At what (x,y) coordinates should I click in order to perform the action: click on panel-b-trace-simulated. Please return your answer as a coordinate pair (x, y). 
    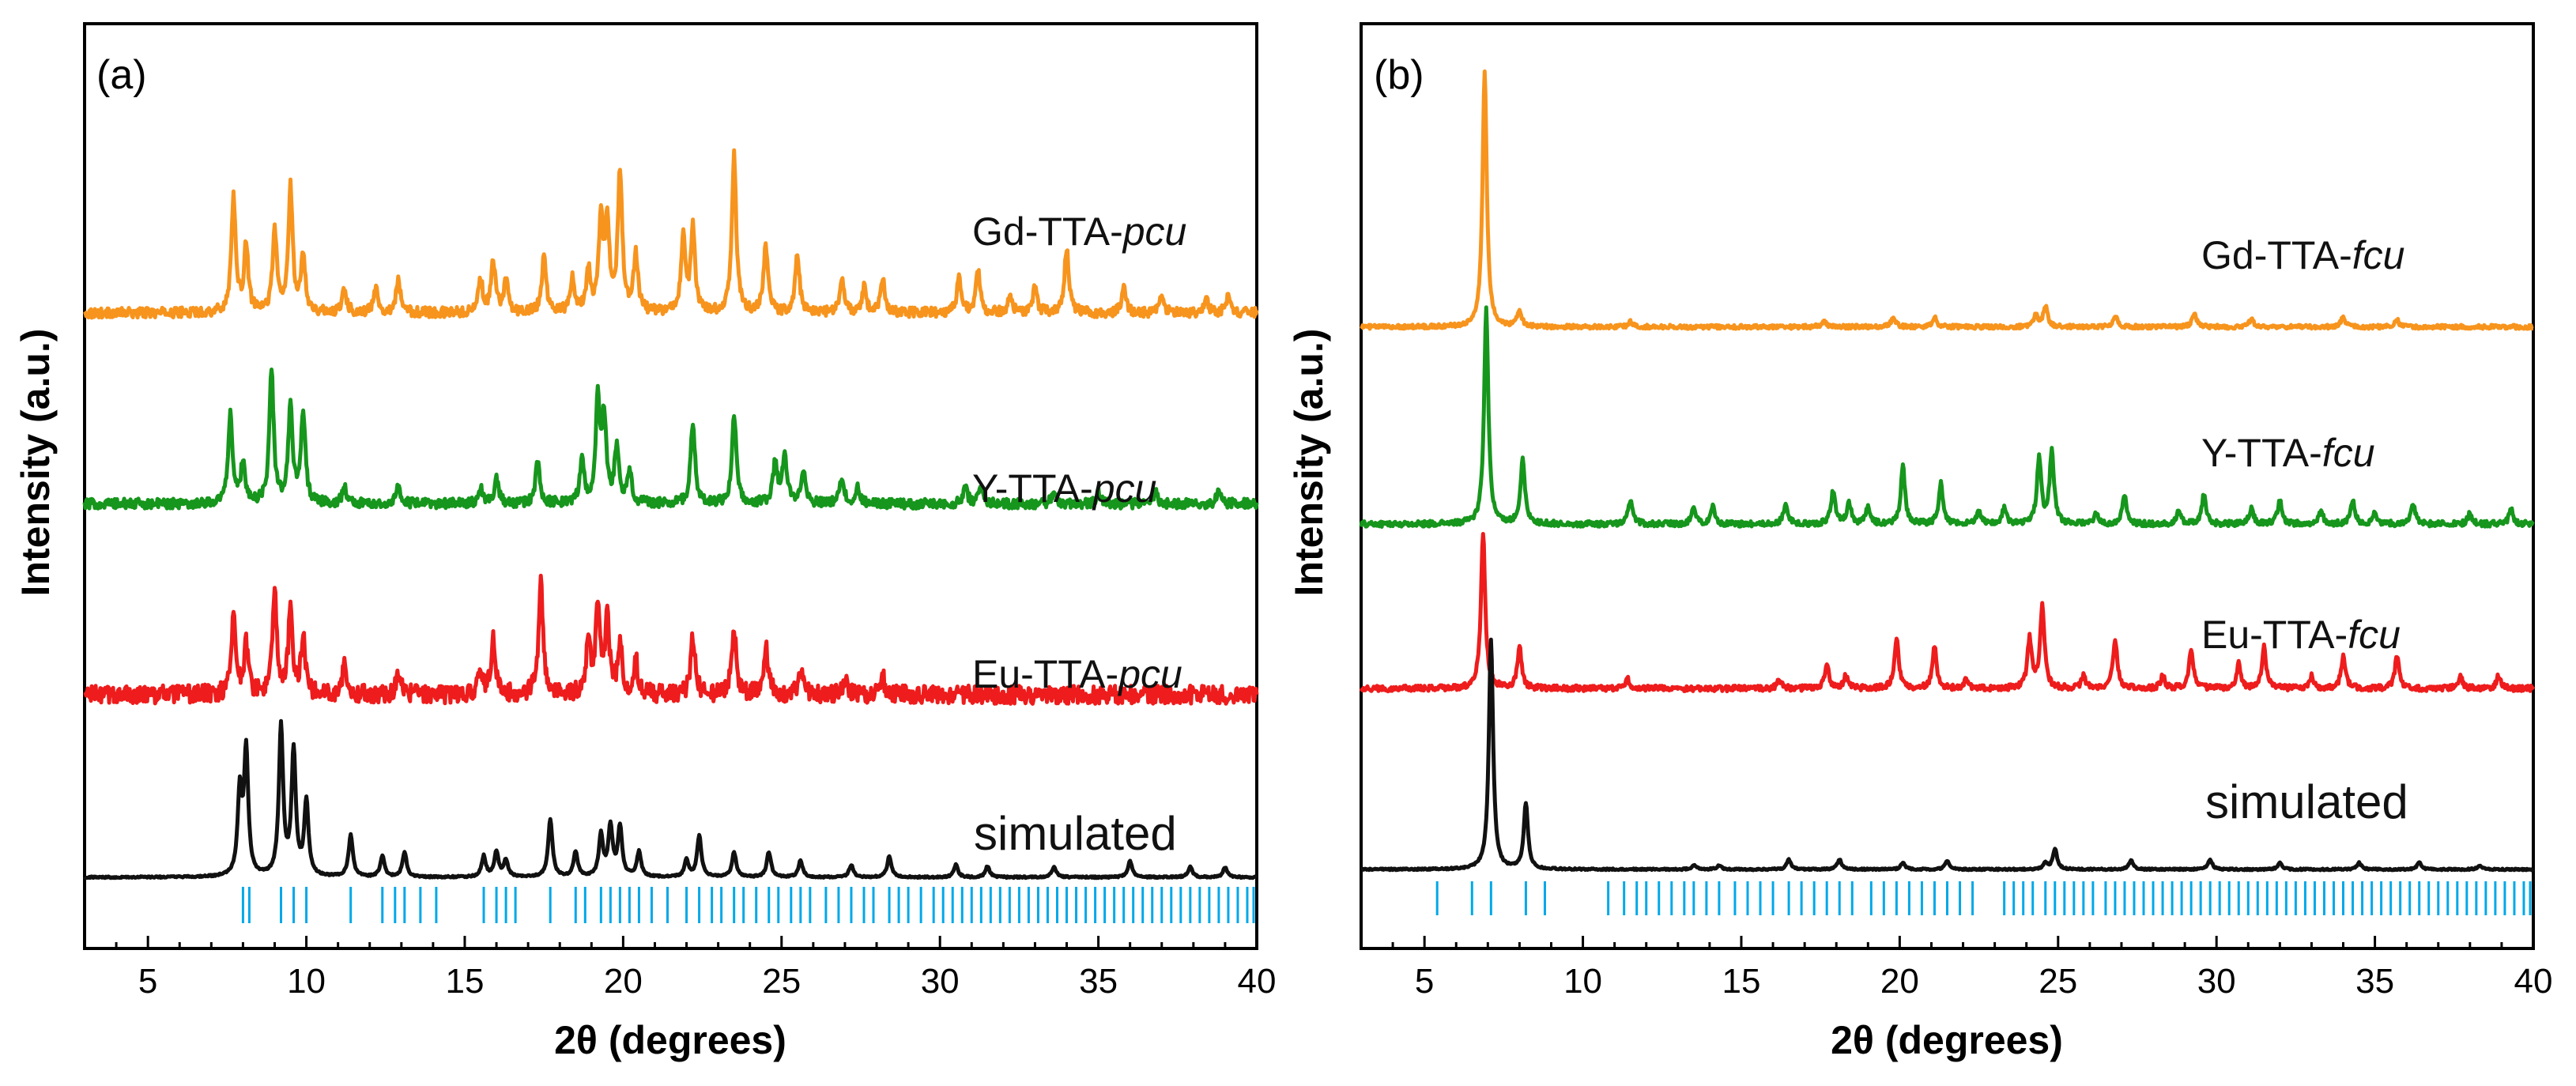
    Looking at the image, I should click on (1947, 755).